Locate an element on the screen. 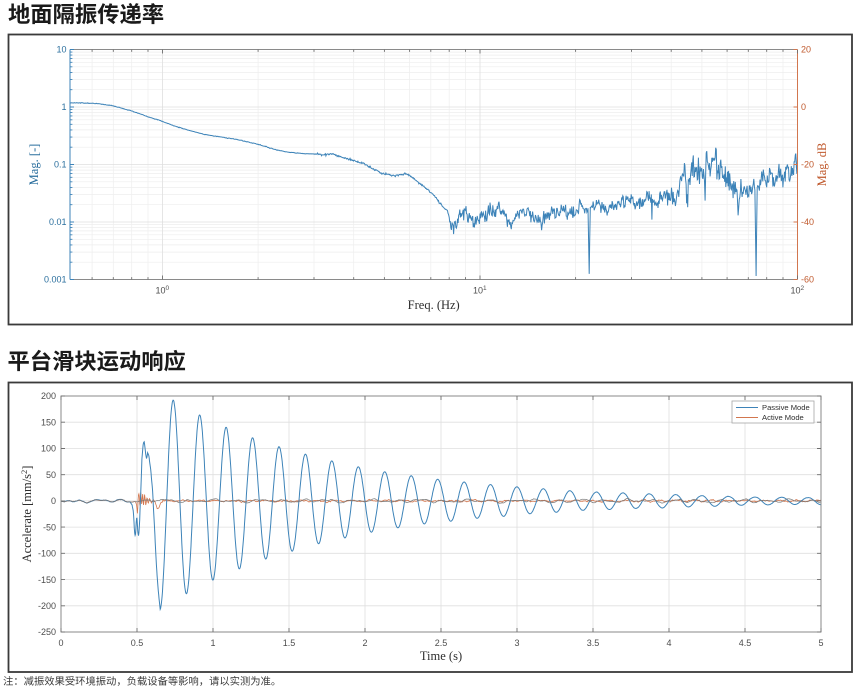  svg-text: 2 is located at coordinates (364, 643).